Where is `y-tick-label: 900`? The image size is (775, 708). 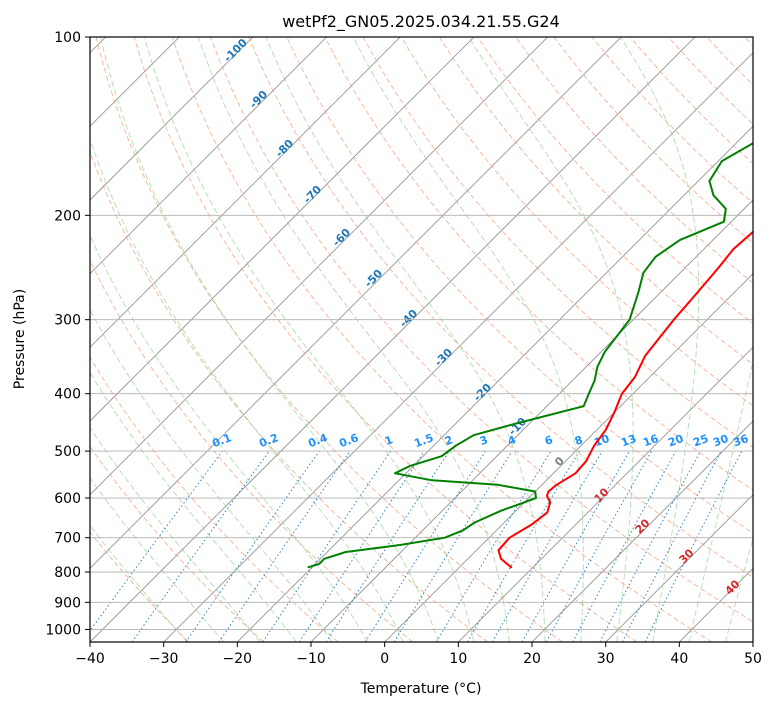 y-tick-label: 900 is located at coordinates (67, 603).